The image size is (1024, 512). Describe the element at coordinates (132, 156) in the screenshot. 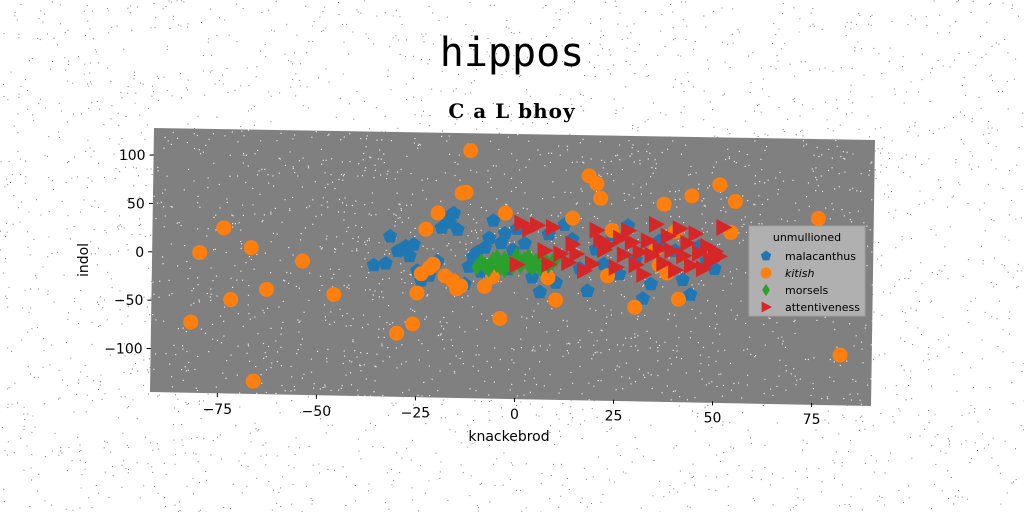

I see `y-tick-label: 100` at that location.